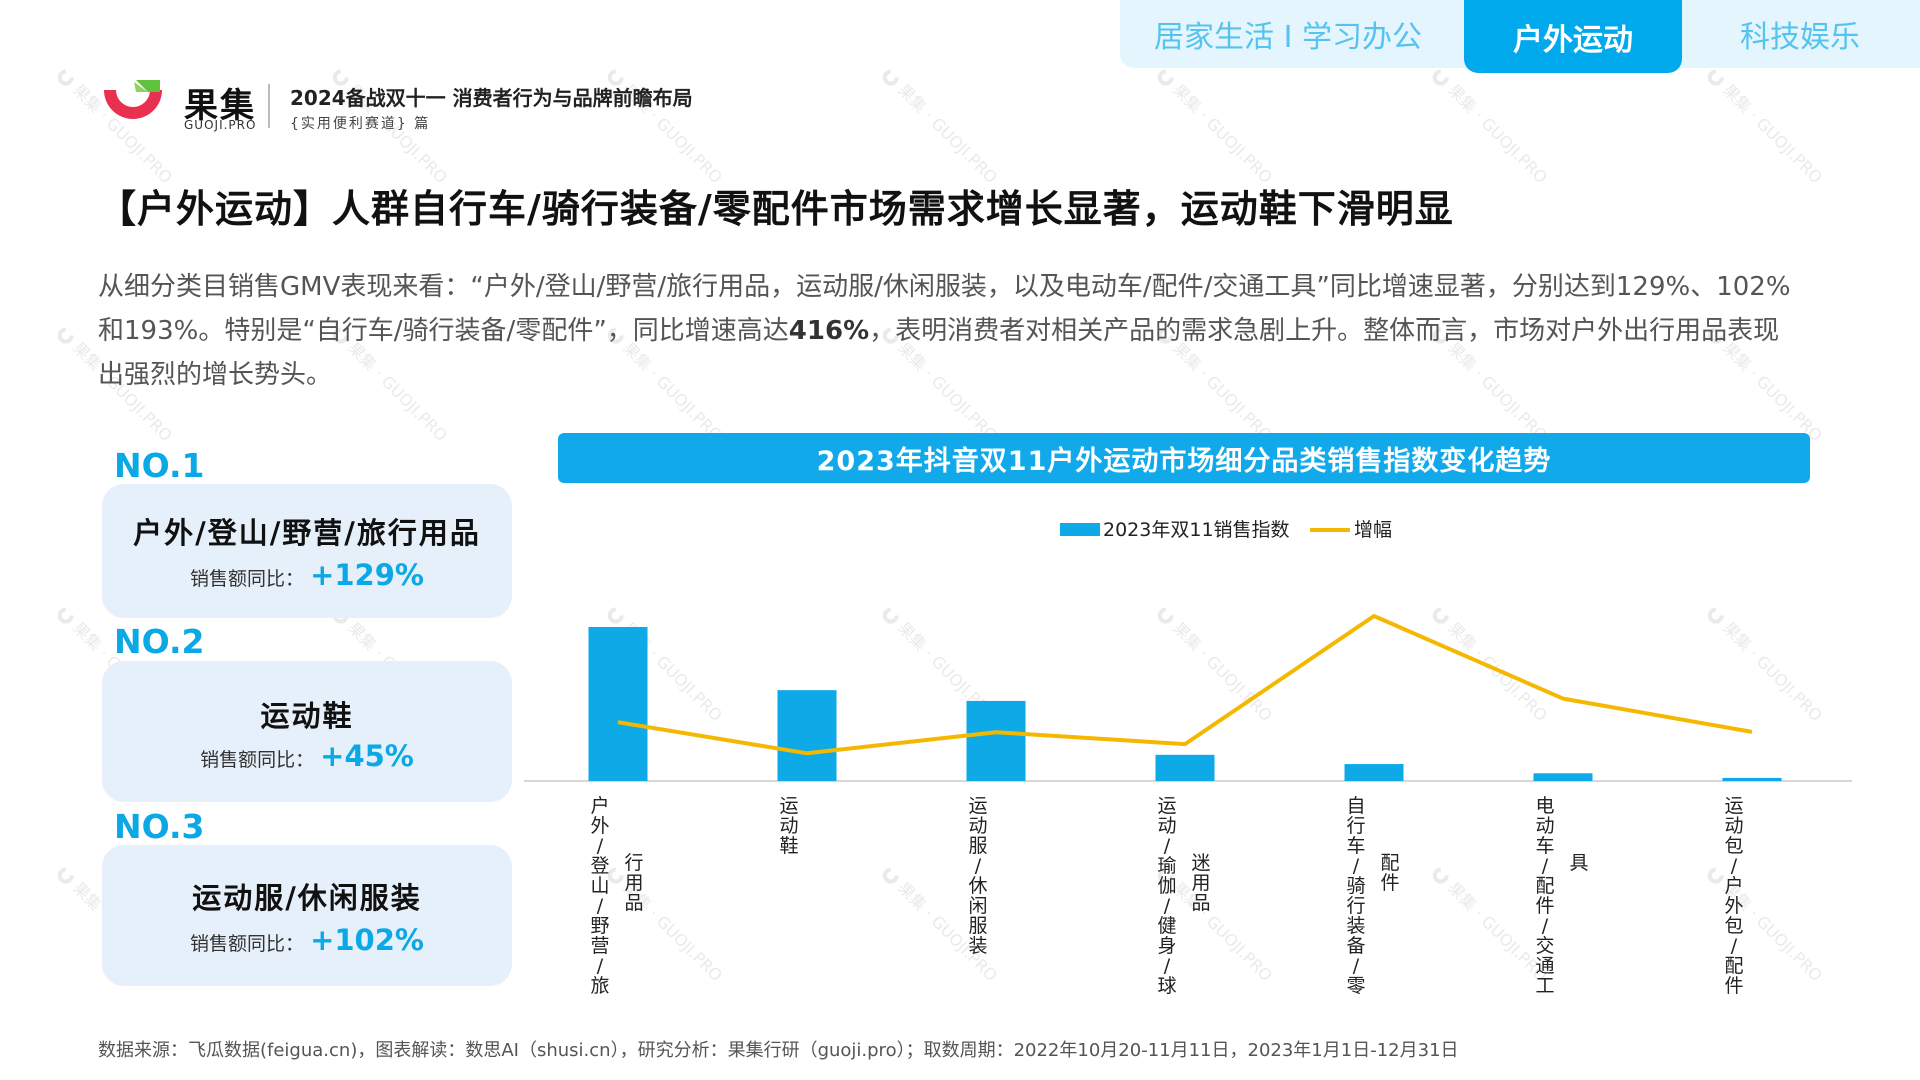  What do you see at coordinates (1355, 986) in the screenshot?
I see `category-label: 零` at bounding box center [1355, 986].